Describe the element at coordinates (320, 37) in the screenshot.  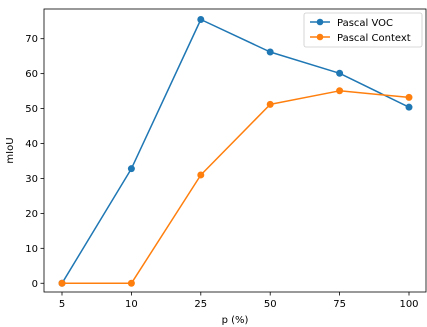
I see `legend-marker-pascal-context` at that location.